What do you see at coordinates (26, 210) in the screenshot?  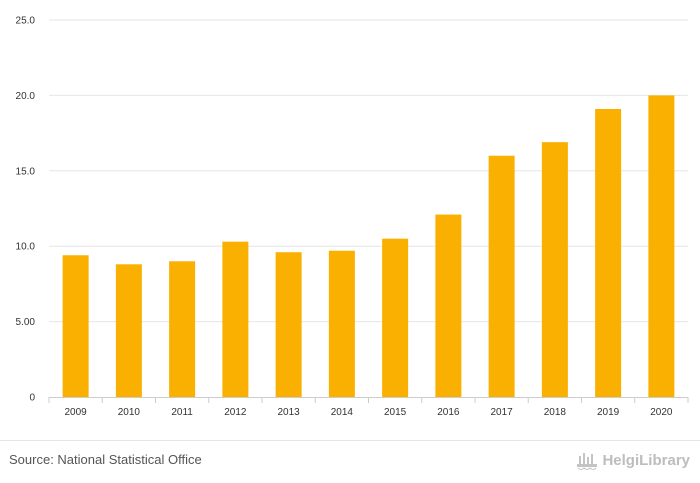 I see `y-axis-tick-labels: 0 5.00 10.0 15.0 20.0 25.0` at bounding box center [26, 210].